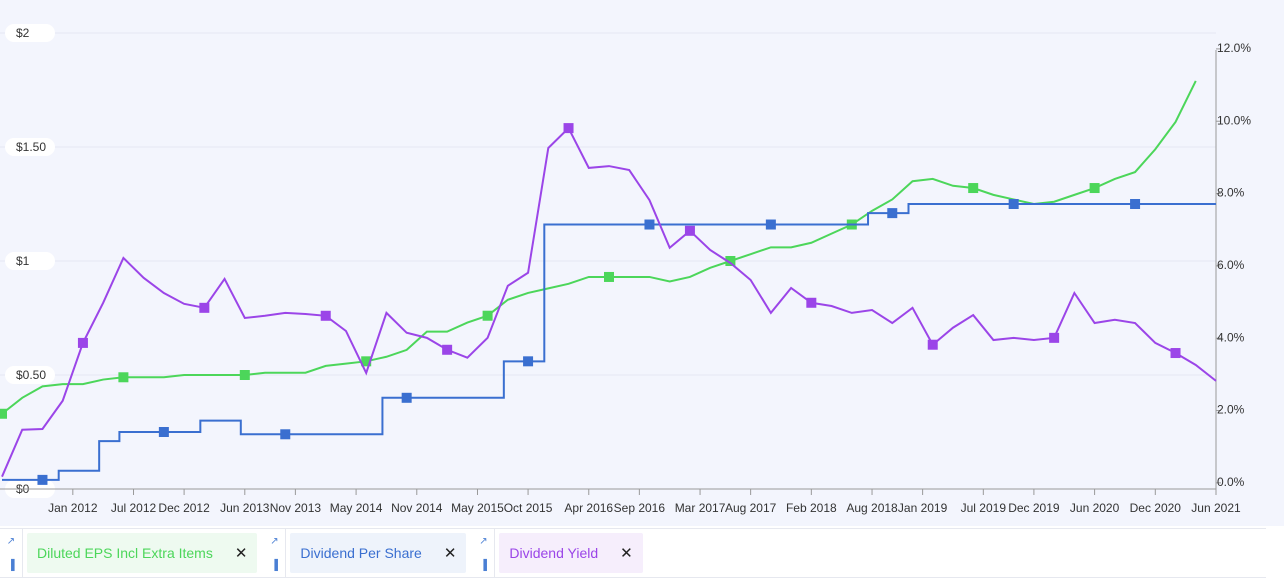 The image size is (1284, 581). Describe the element at coordinates (23, 33) in the screenshot. I see `y-tick-label: $2` at that location.